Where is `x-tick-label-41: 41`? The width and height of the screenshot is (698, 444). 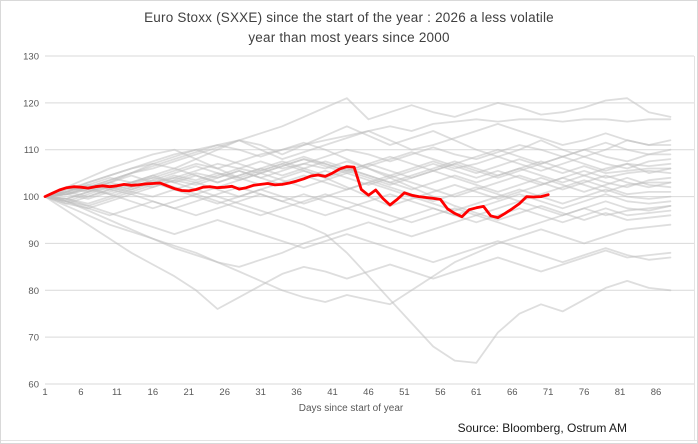 x-tick-label-41: 41 is located at coordinates (332, 392).